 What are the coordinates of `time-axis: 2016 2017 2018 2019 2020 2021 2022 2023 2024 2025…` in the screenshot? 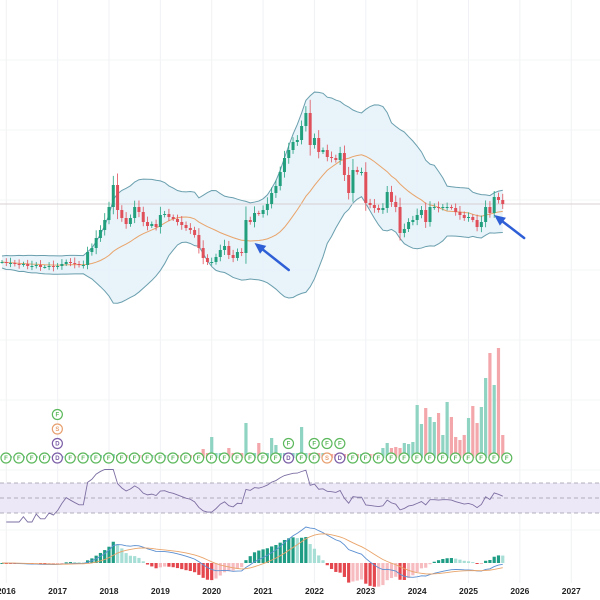 It's located at (290, 591).